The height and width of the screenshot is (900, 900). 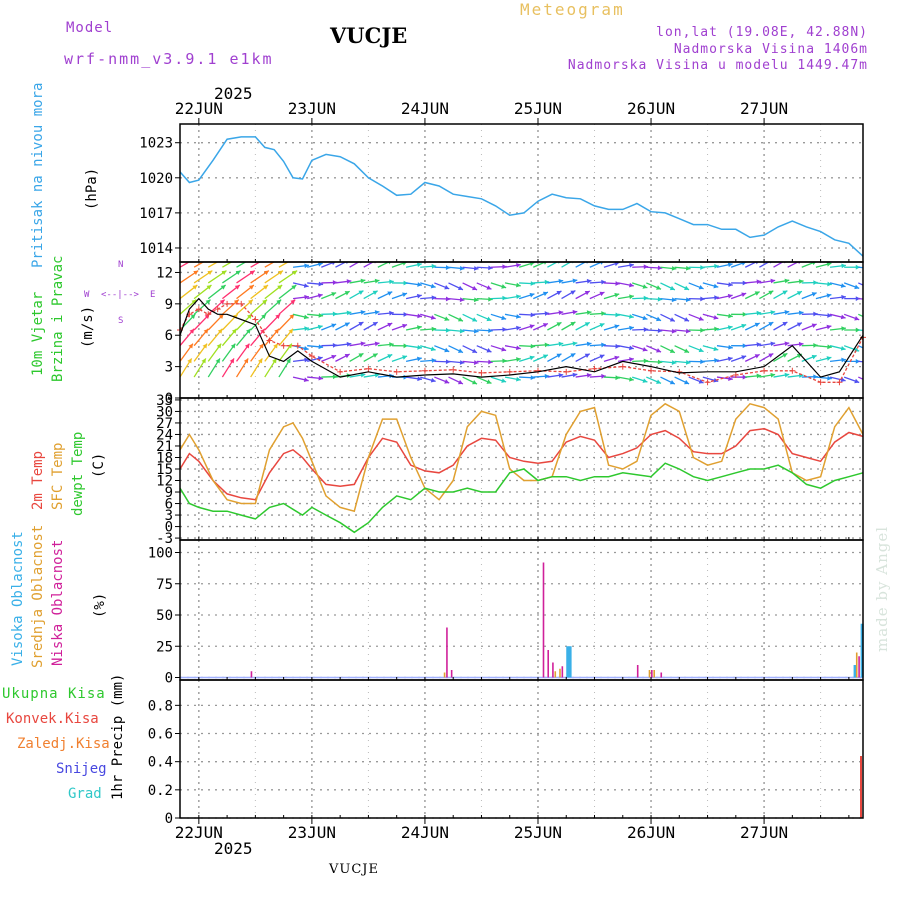 I want to click on precip-tick-label: 0.4, so click(x=160, y=763).